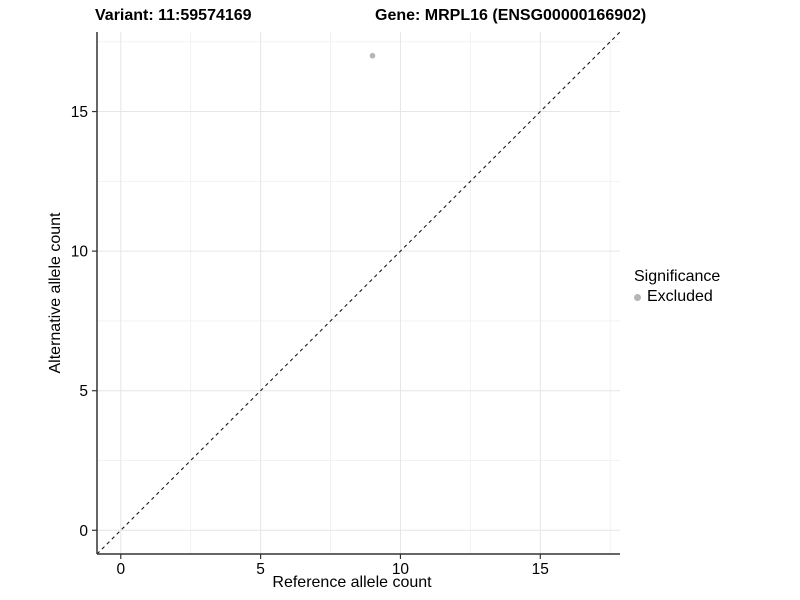 This screenshot has height=600, width=800. Describe the element at coordinates (83, 531) in the screenshot. I see `y-tick-label: 0` at that location.